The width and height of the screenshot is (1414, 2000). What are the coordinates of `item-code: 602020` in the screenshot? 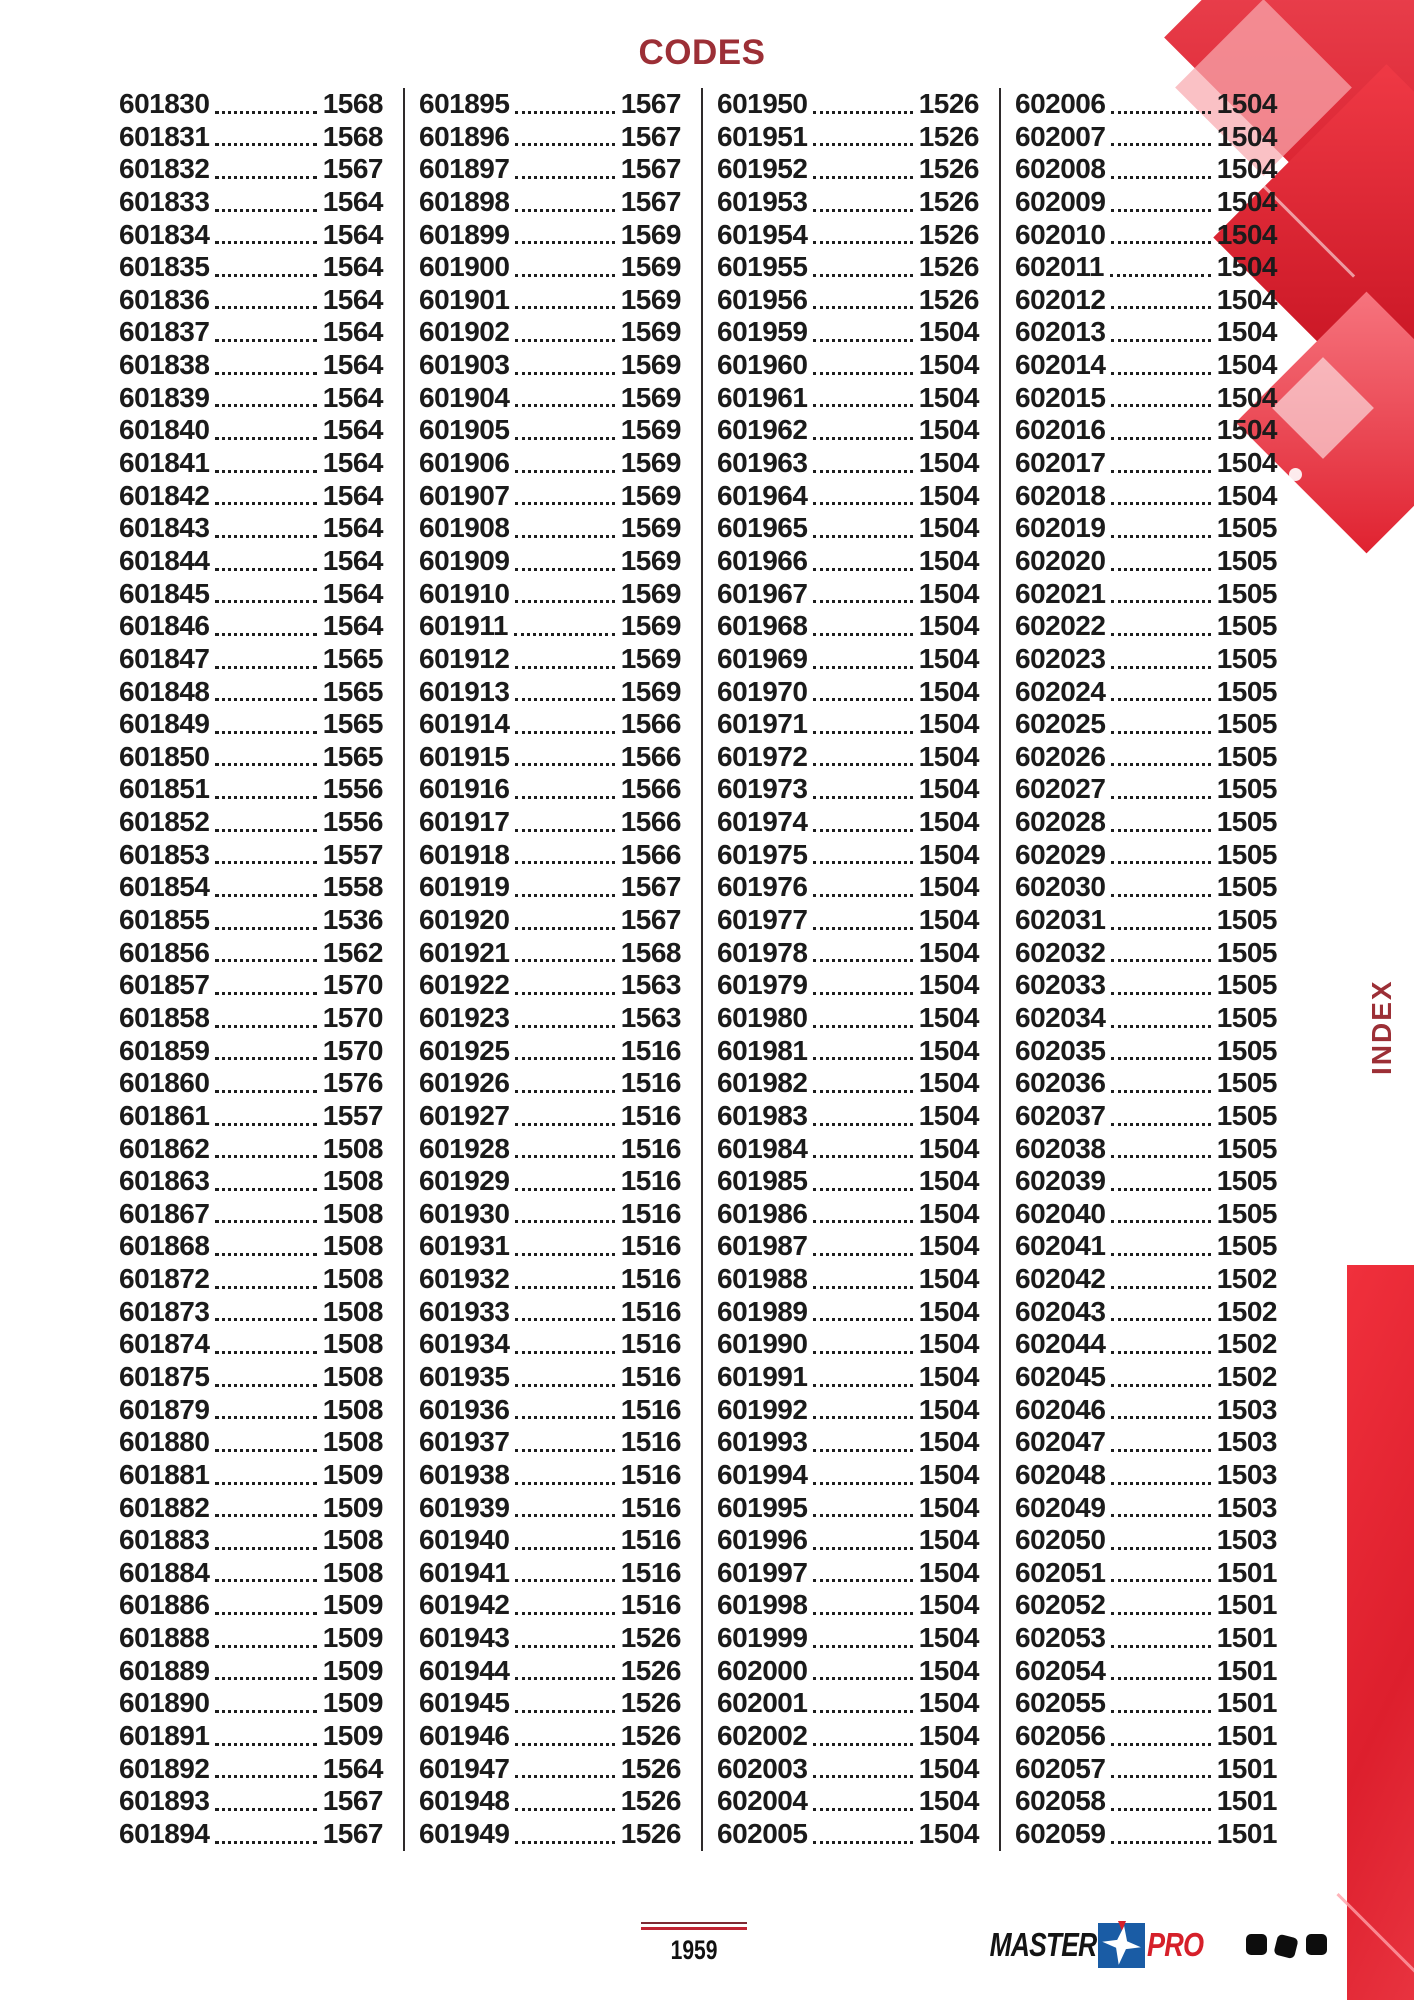 It's located at (1060, 560).